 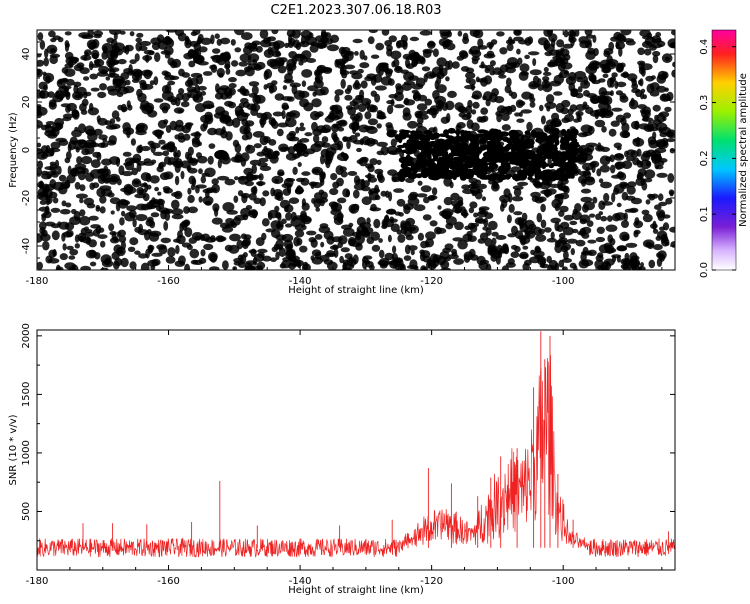 I want to click on y-tick-label: 1500, so click(x=26, y=394).